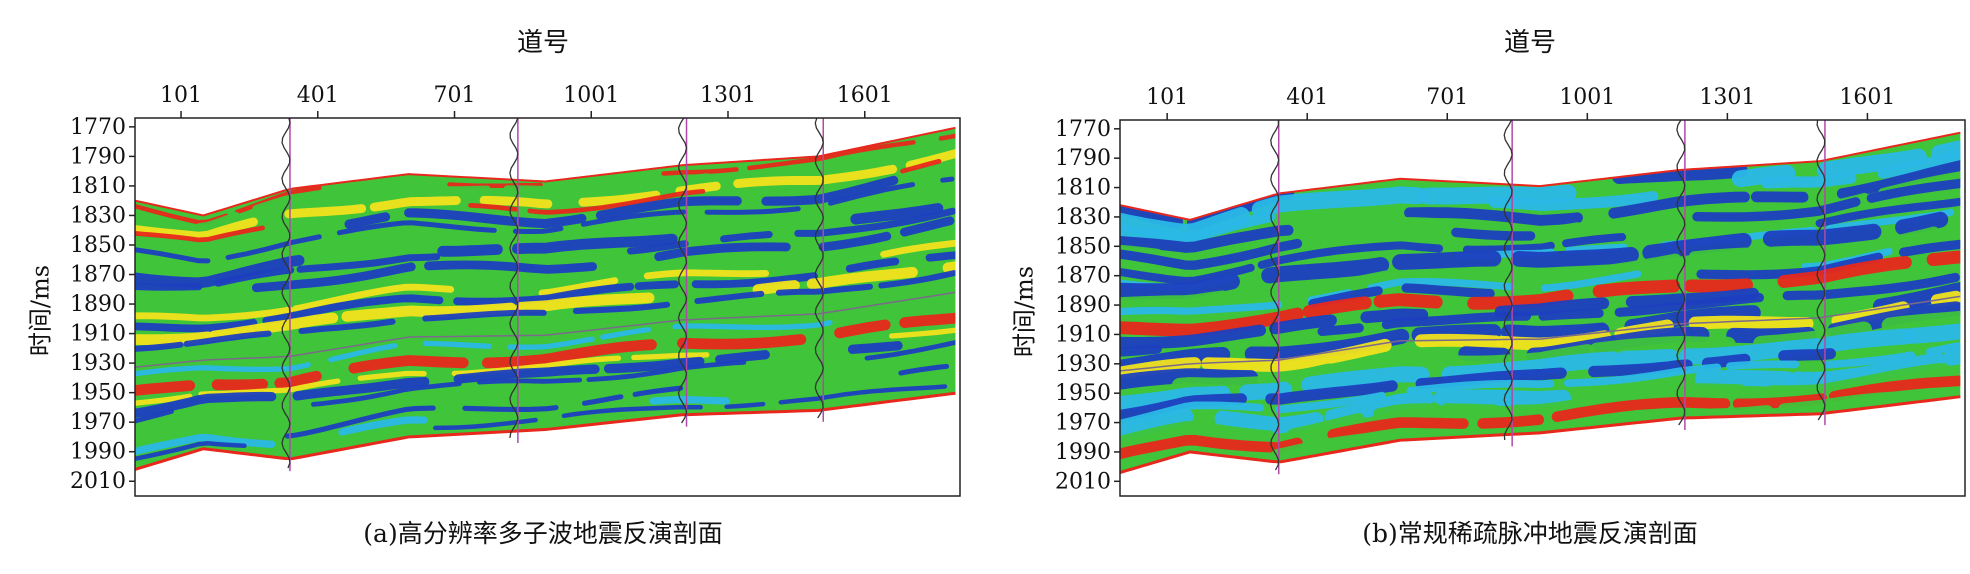 This screenshot has width=1970, height=574. I want to click on x-axis-label: 道号, so click(542, 43).